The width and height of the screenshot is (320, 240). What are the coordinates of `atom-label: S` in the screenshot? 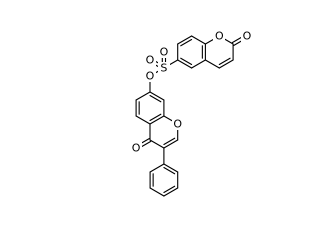 It's located at (163, 68).